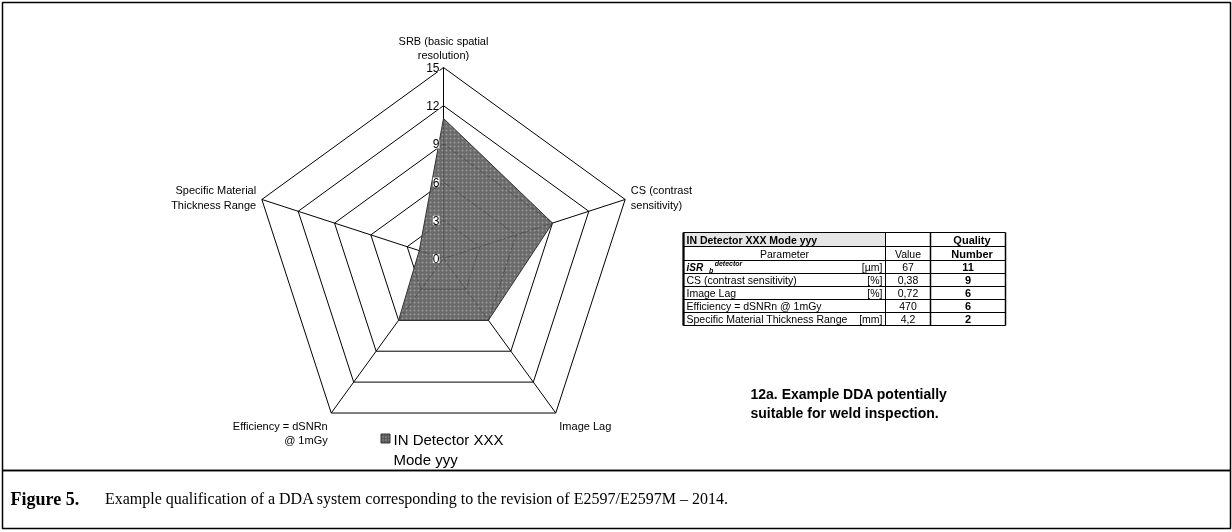 This screenshot has height=532, width=1232. Describe the element at coordinates (448, 449) in the screenshot. I see `legend-label: IN Detector XXX Mode yyy` at that location.